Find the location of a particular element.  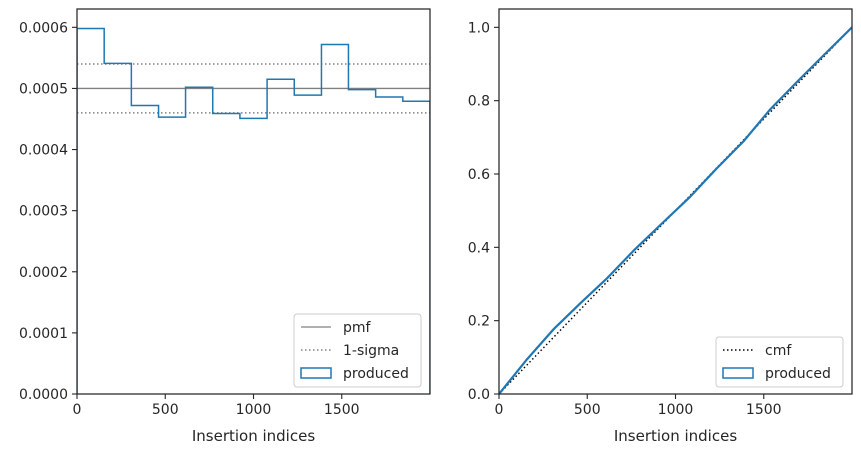

legend-label: 1-sigma is located at coordinates (371, 351).